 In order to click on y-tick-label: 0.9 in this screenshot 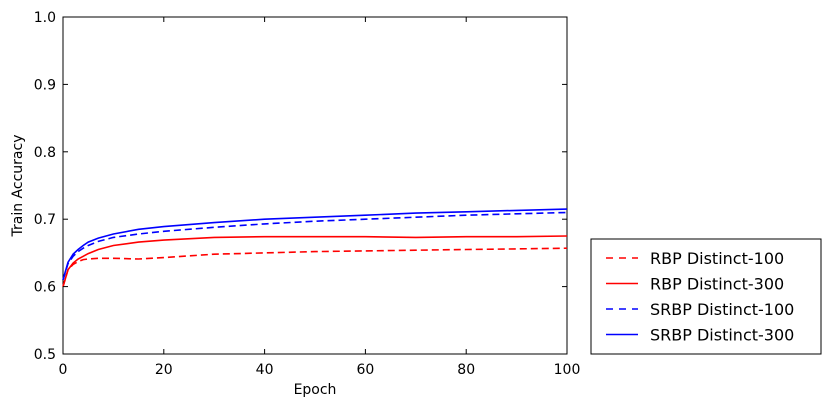, I will do `click(45, 85)`.